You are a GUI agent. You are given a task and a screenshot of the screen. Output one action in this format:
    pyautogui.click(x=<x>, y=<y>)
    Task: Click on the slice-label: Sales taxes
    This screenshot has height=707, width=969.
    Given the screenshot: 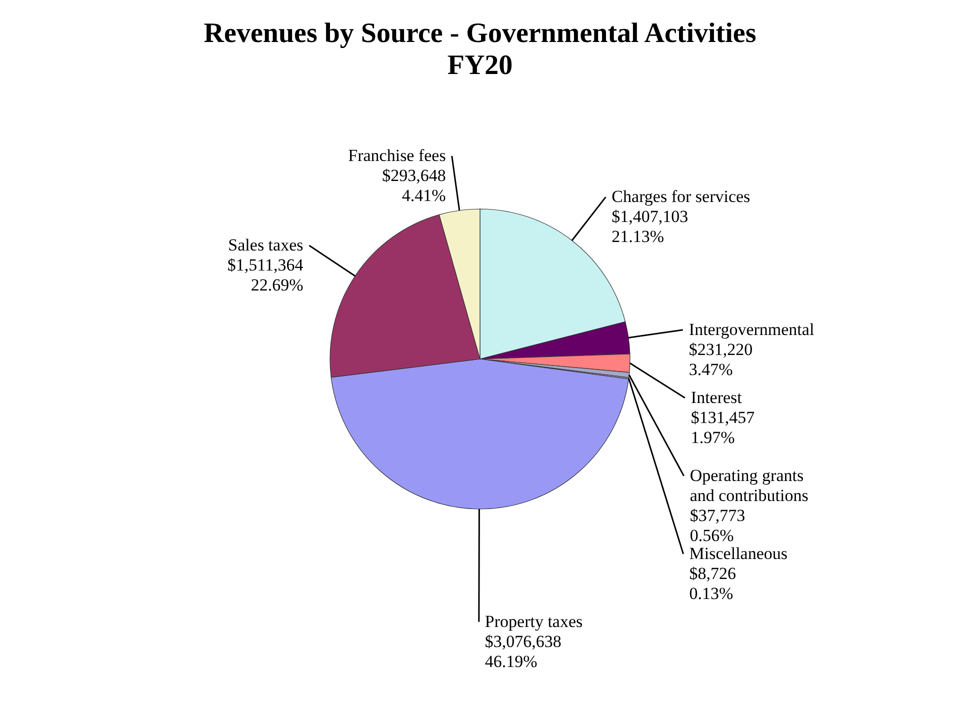 What is the action you would take?
    pyautogui.click(x=266, y=245)
    